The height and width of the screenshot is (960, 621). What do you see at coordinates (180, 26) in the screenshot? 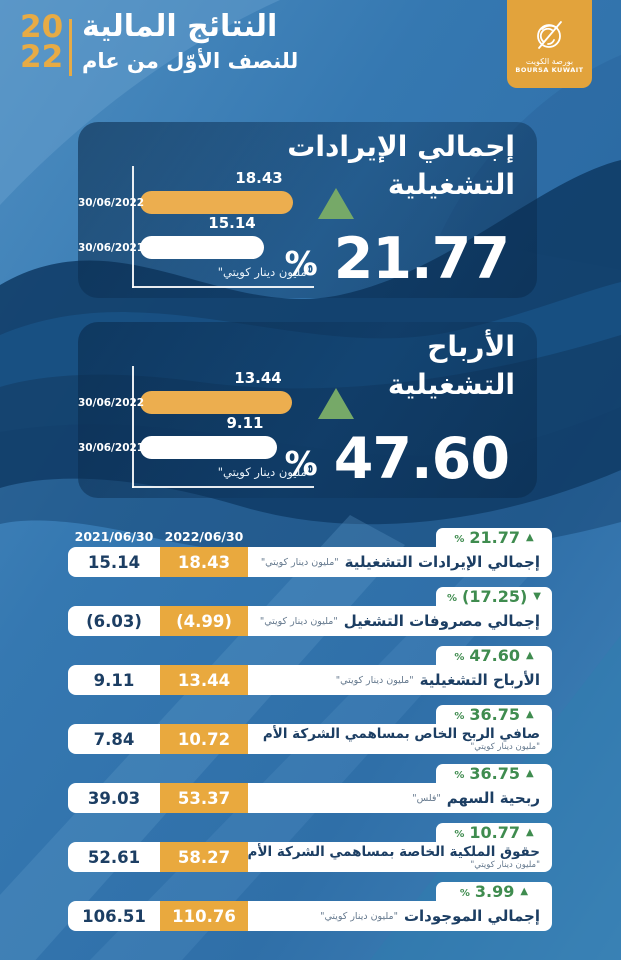
I see `page-title: النتائج المالية` at bounding box center [180, 26].